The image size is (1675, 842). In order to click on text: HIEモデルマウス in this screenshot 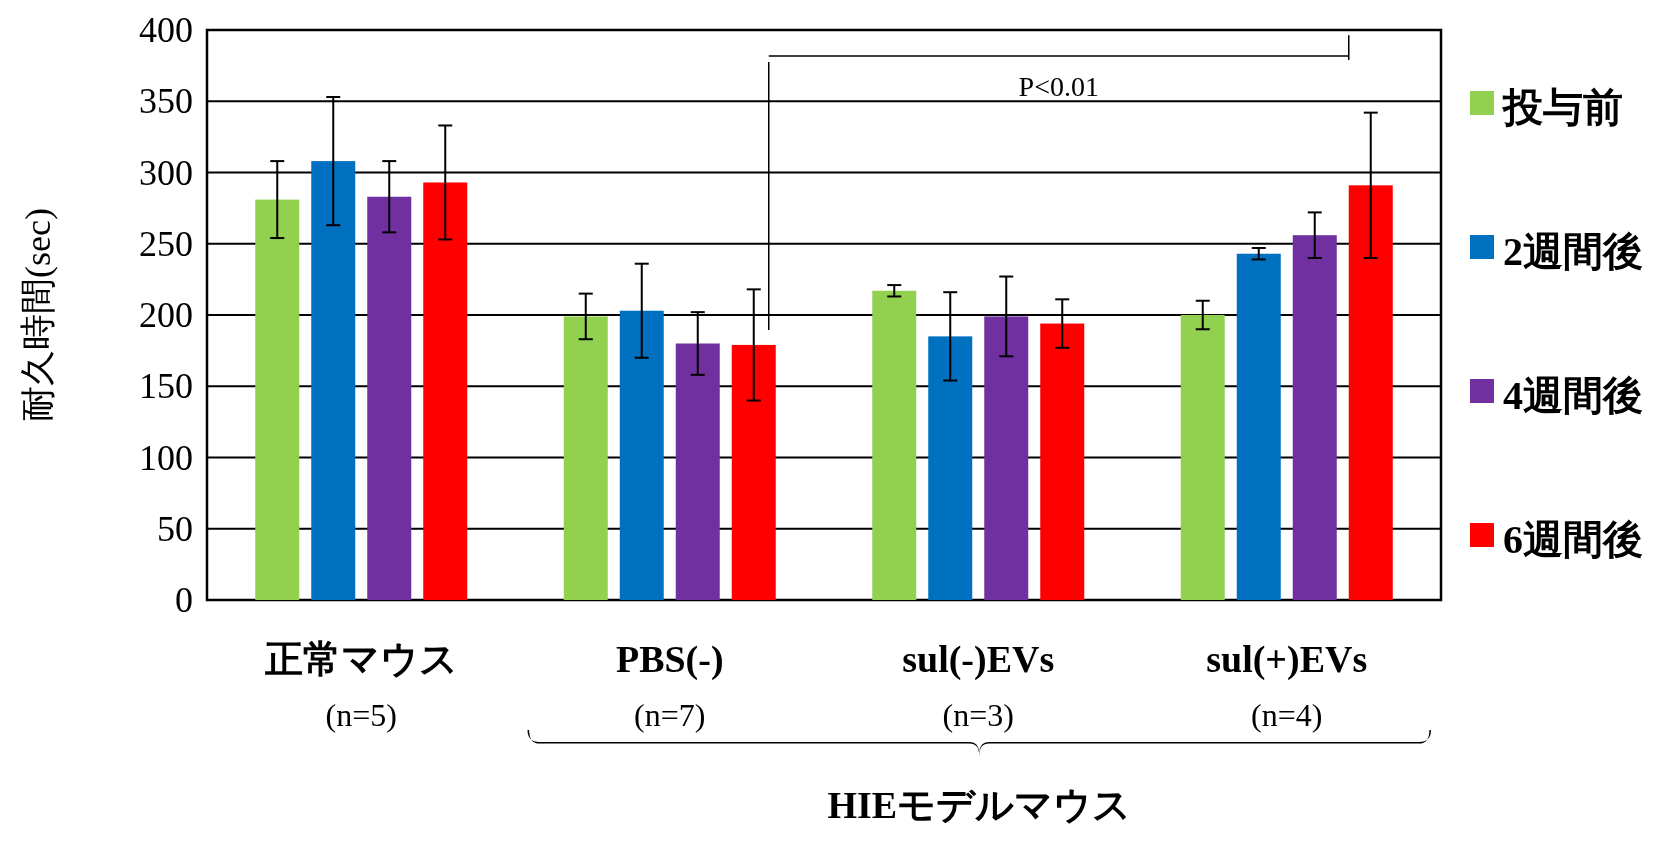, I will do `click(979, 805)`.